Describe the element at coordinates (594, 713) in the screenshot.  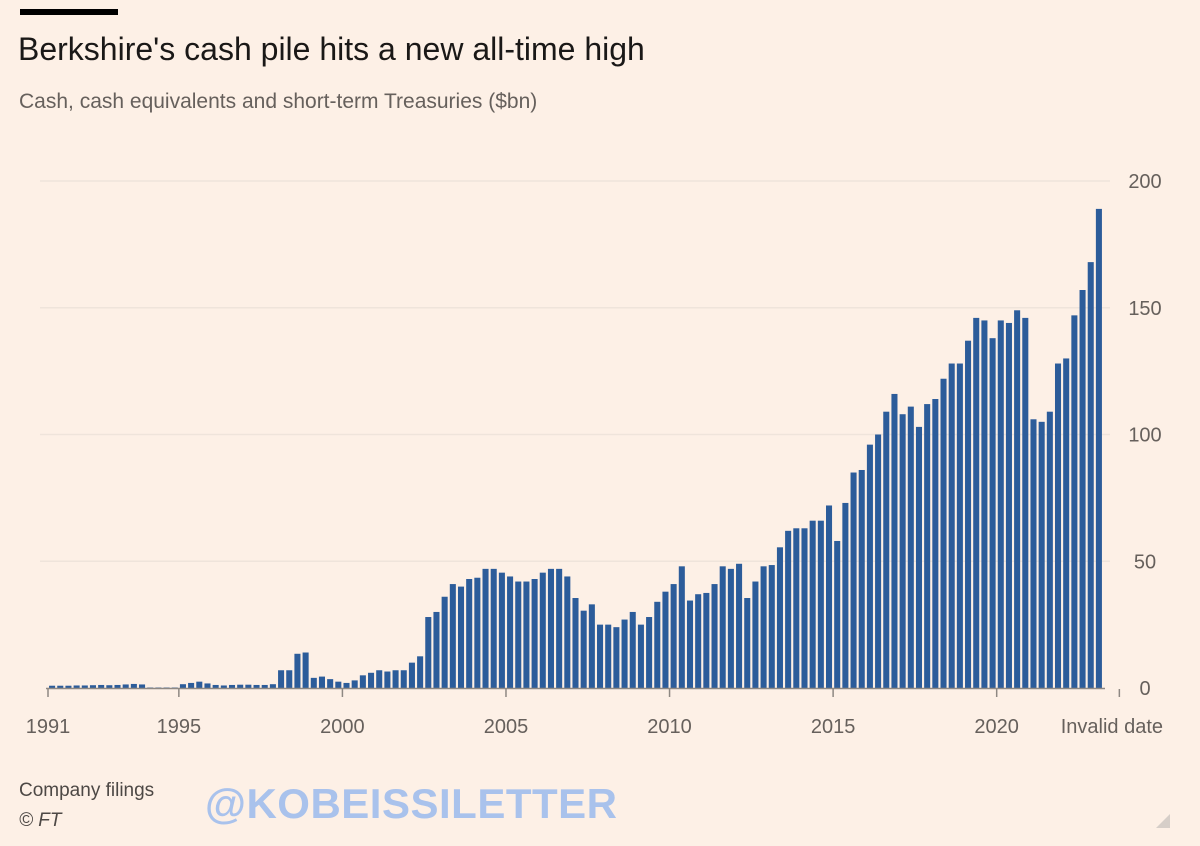
I see `x-axis-labels: 1991 1995 2000 2005 2010 2015 2020 Invalid date` at that location.